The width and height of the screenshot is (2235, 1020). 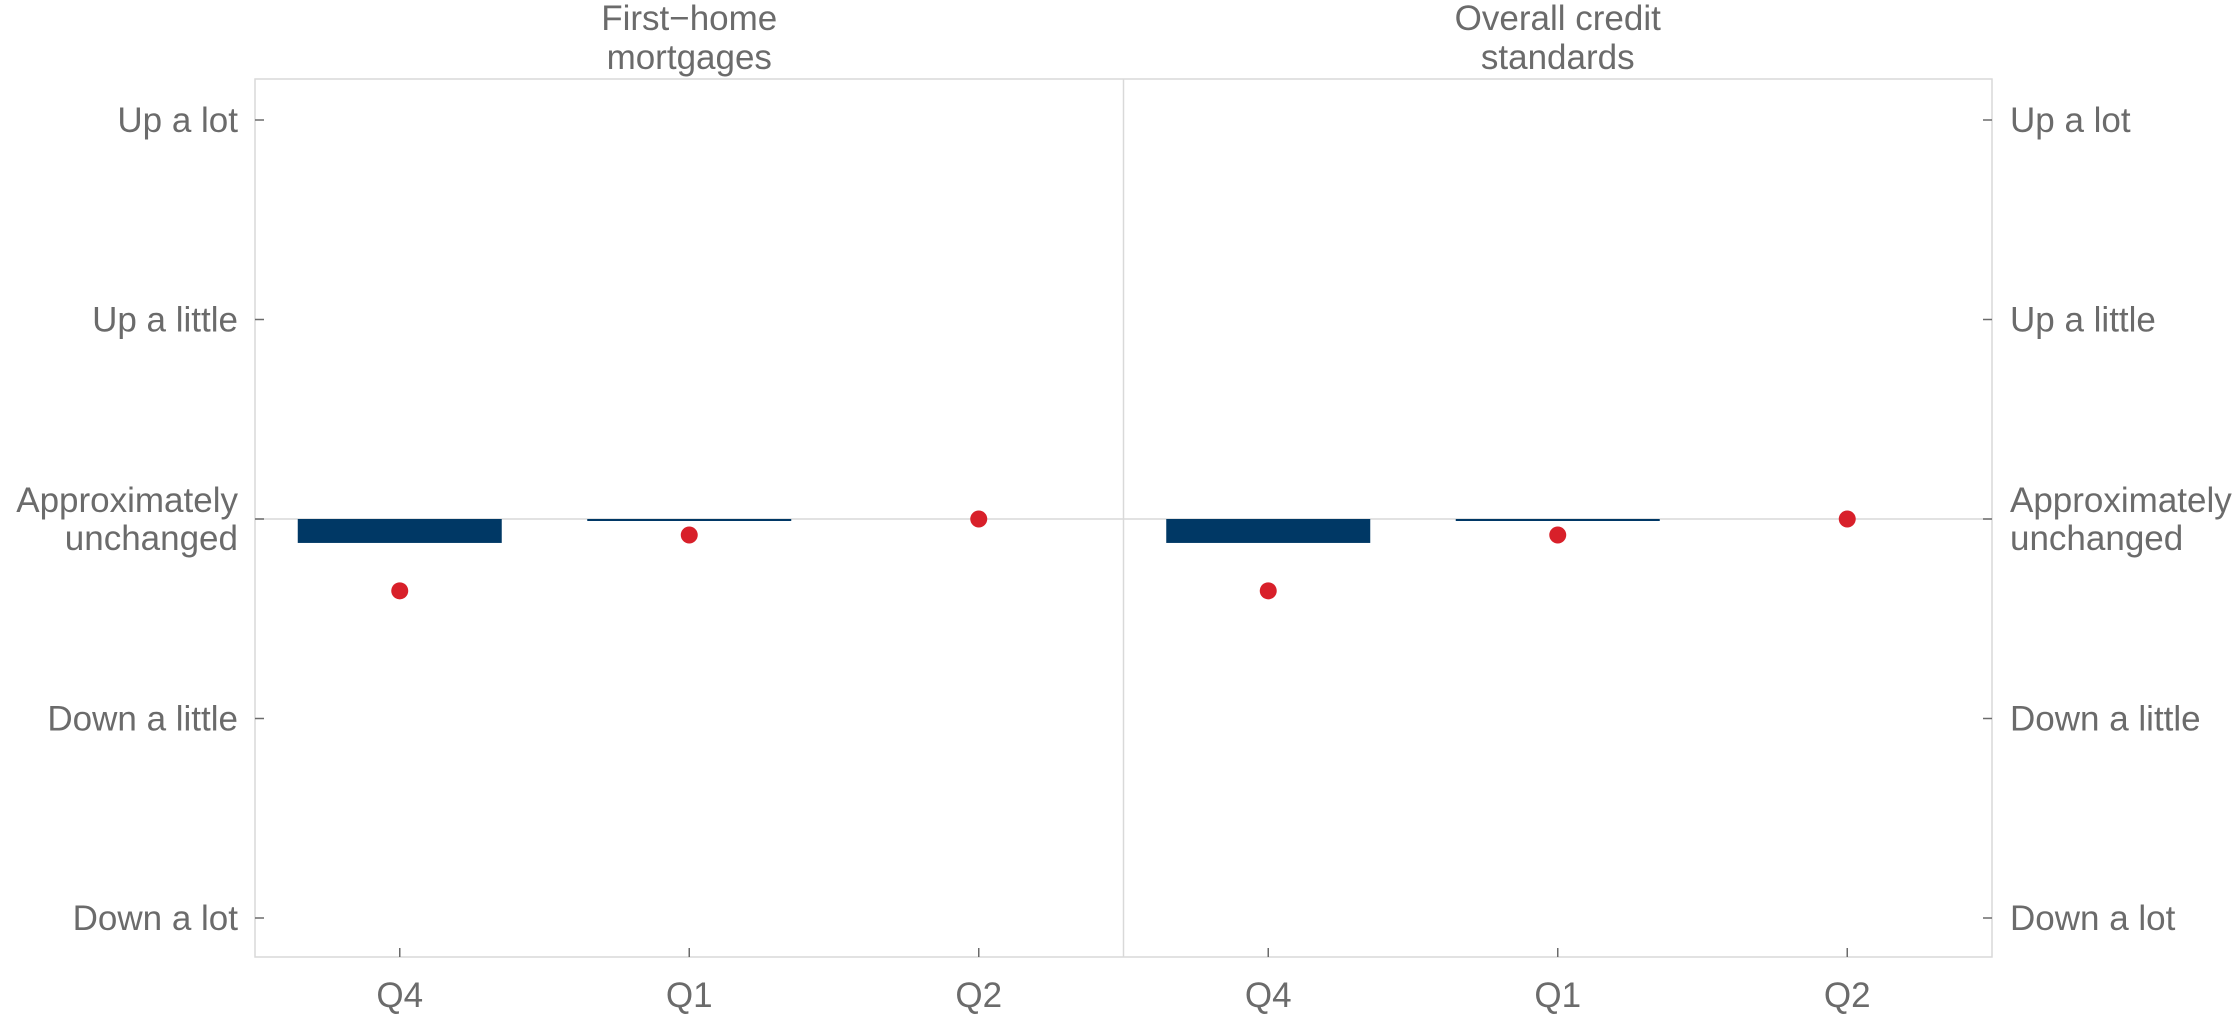 I want to click on y-tick-label-right: unchanged, so click(x=2096, y=538).